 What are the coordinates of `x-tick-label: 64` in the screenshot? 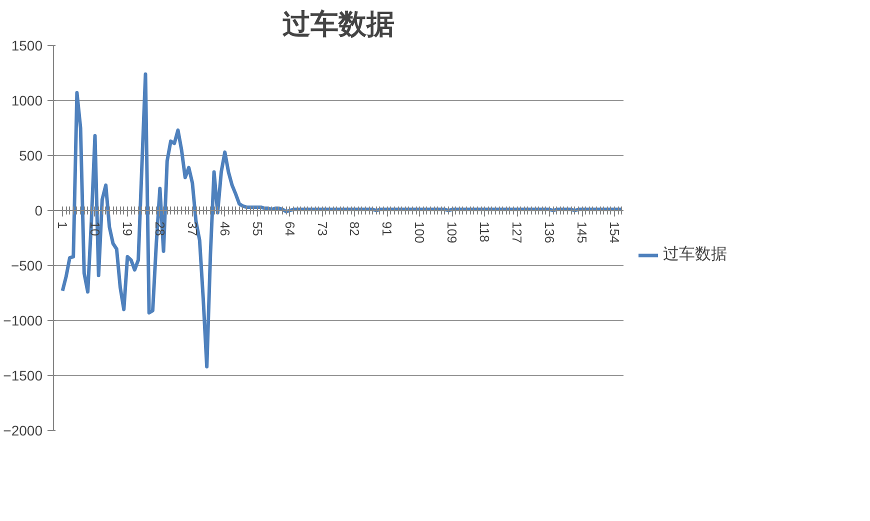 It's located at (290, 229).